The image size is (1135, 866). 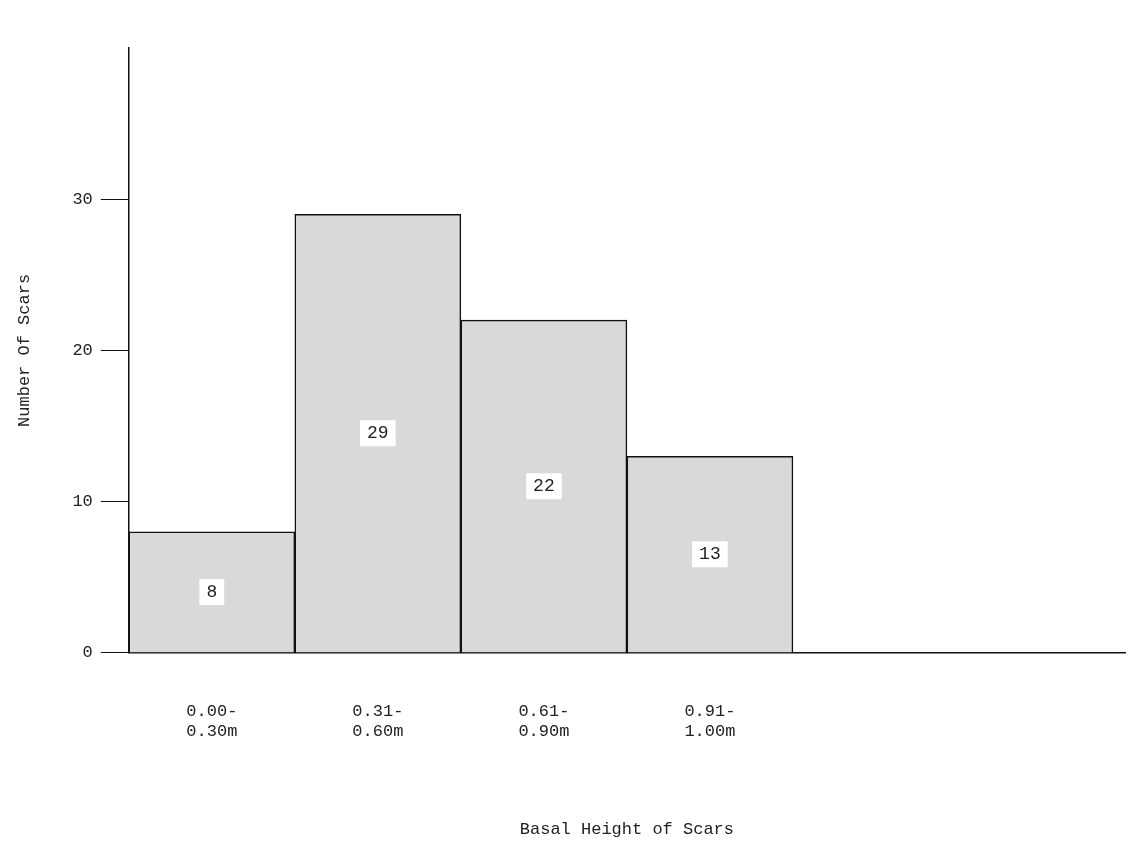 What do you see at coordinates (24, 350) in the screenshot?
I see `y-axis-title: Number Of Scars` at bounding box center [24, 350].